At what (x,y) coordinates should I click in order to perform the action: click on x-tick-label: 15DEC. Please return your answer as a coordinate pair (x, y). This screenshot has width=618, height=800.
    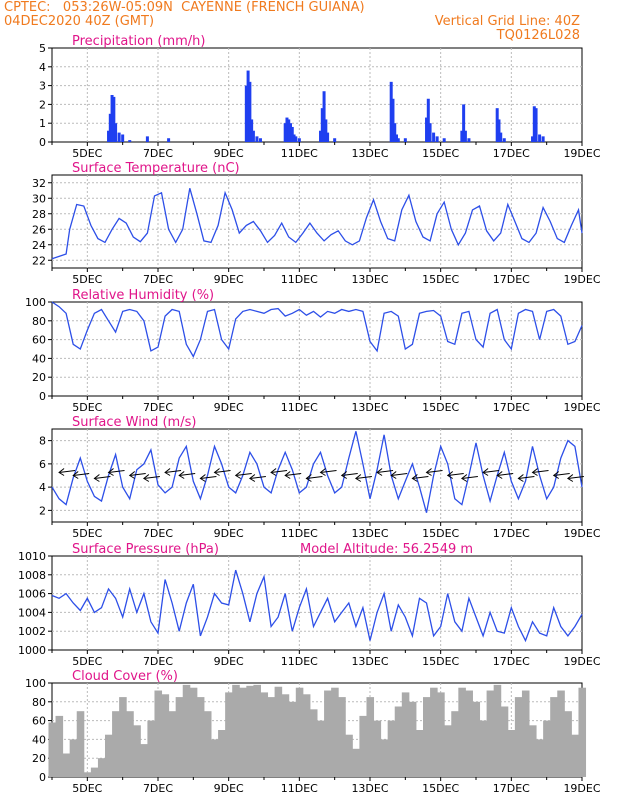
    Looking at the image, I should click on (440, 407).